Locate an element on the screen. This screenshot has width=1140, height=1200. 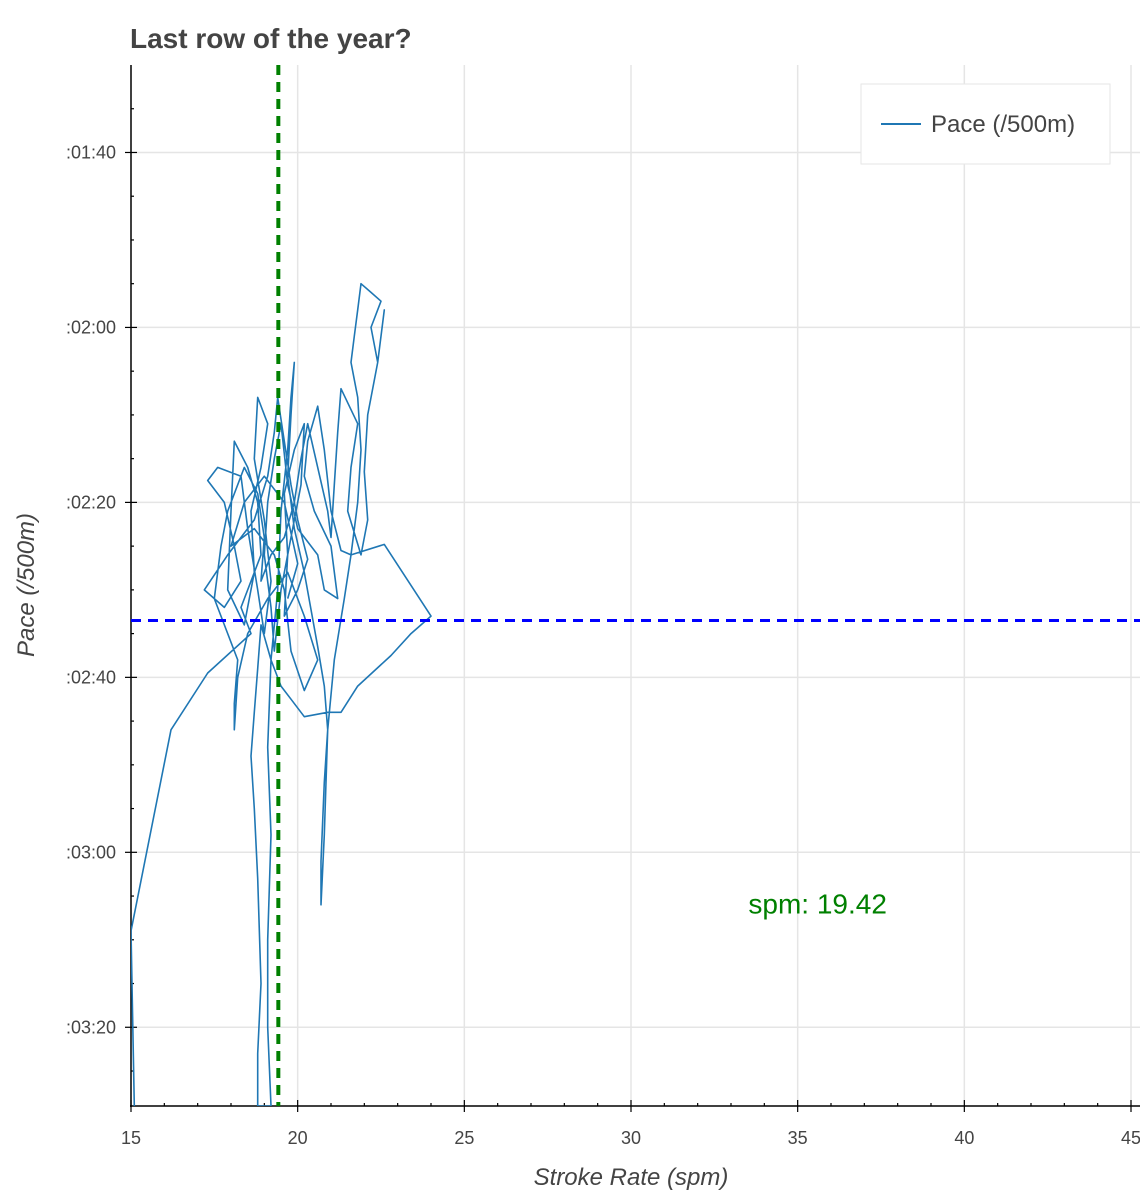
x-tick-label: 40 is located at coordinates (964, 1138).